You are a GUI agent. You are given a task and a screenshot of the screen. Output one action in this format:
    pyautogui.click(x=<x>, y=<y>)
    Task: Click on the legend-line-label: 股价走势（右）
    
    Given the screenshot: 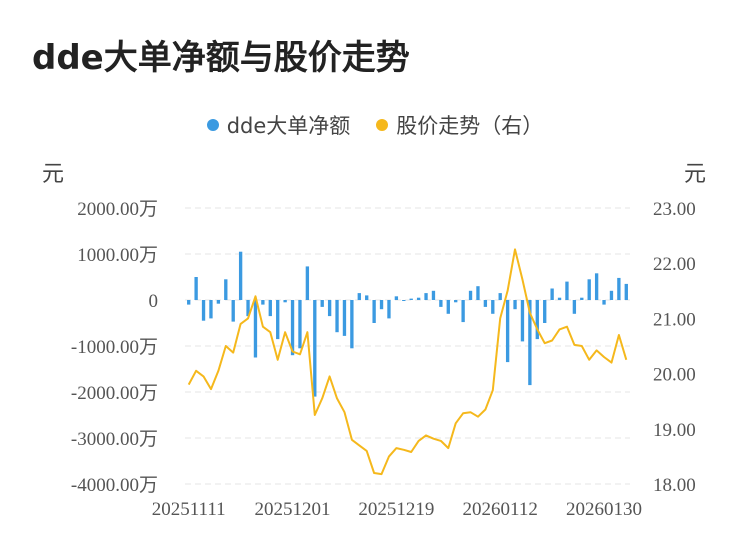 What is the action you would take?
    pyautogui.click(x=470, y=126)
    